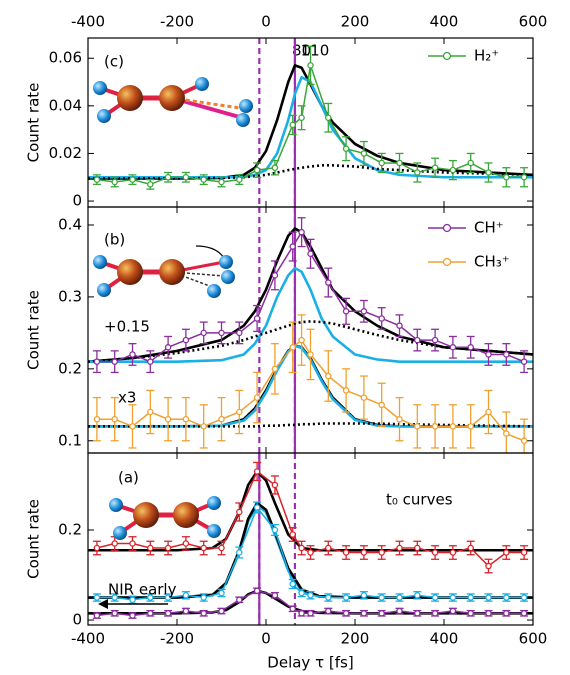  Describe the element at coordinates (444, 639) in the screenshot. I see `x-tick-label: 400` at that location.